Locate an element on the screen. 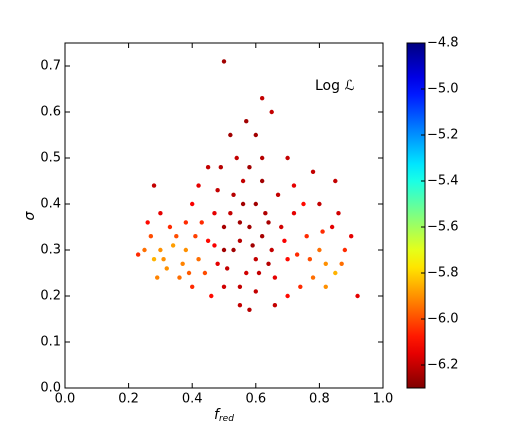 This screenshot has height=433, width=519. x-tick-label: 1.0 is located at coordinates (383, 399).